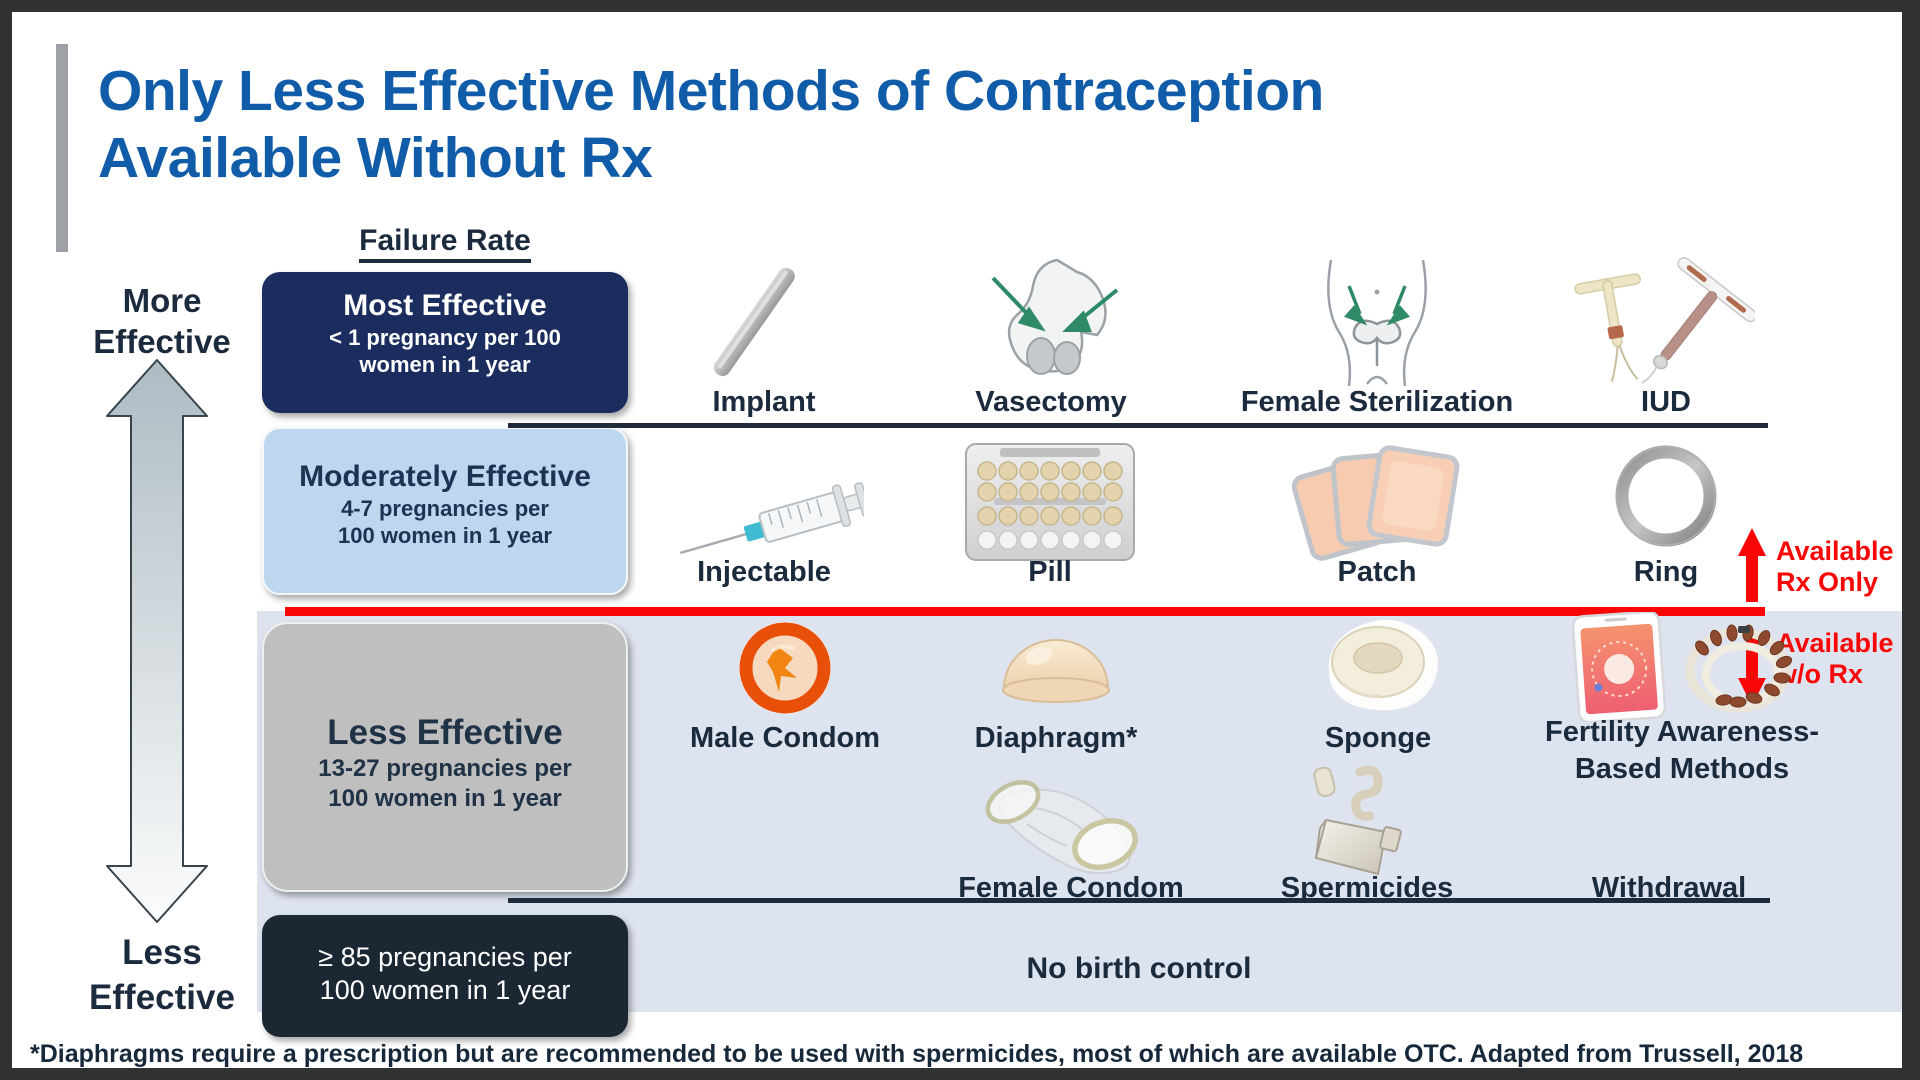  I want to click on diaphragm-icon, so click(1056, 671).